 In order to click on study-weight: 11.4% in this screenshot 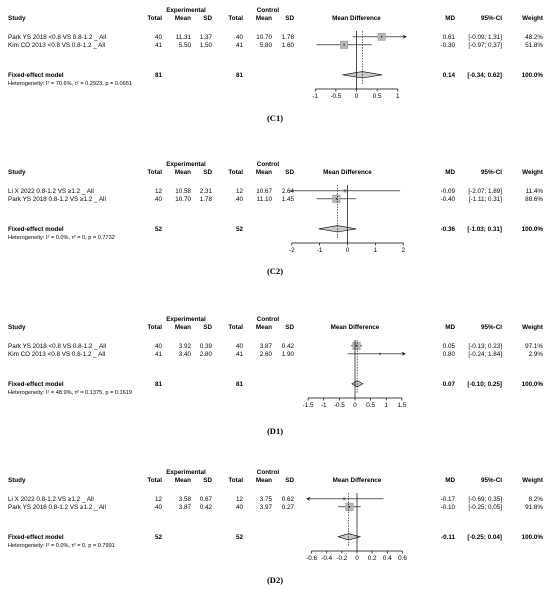, I will do `click(535, 191)`.